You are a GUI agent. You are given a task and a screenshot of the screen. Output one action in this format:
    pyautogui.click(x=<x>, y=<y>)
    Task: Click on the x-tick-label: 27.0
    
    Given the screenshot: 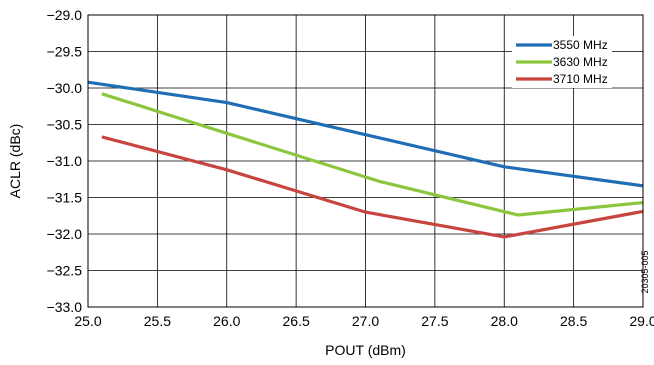 What is the action you would take?
    pyautogui.click(x=365, y=321)
    